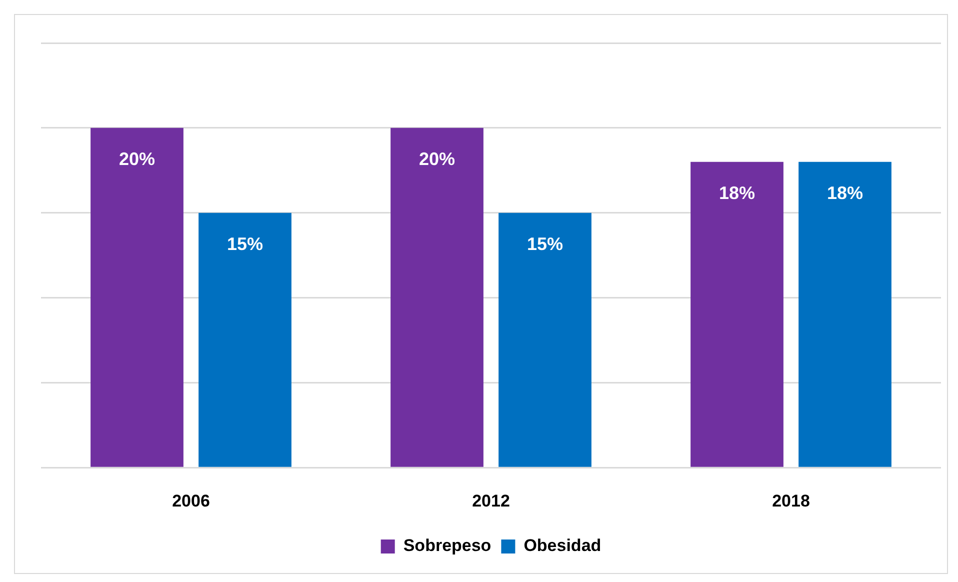 The height and width of the screenshot is (582, 958). I want to click on legend-label: Obesidad, so click(563, 546).